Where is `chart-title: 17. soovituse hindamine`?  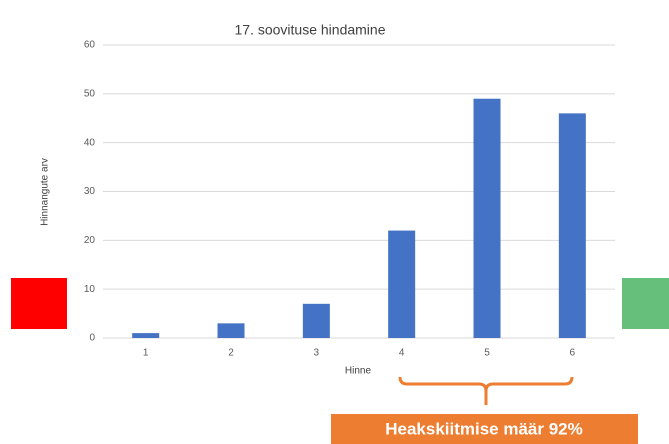
chart-title: 17. soovituse hindamine is located at coordinates (310, 30).